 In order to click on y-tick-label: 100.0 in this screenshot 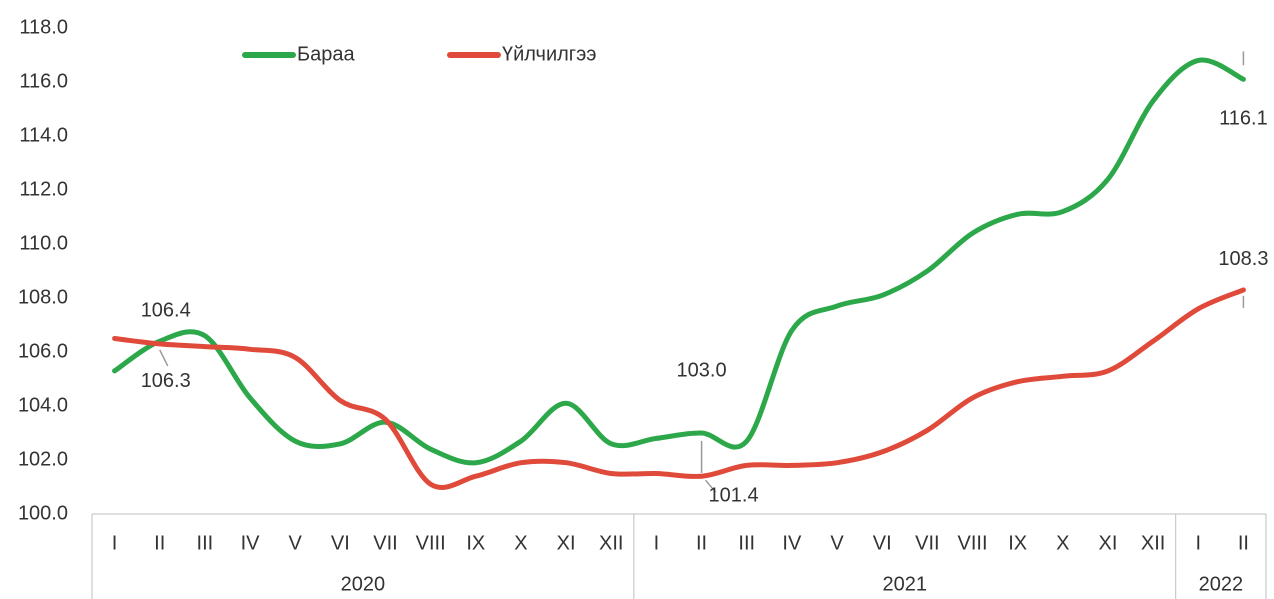, I will do `click(43, 513)`.